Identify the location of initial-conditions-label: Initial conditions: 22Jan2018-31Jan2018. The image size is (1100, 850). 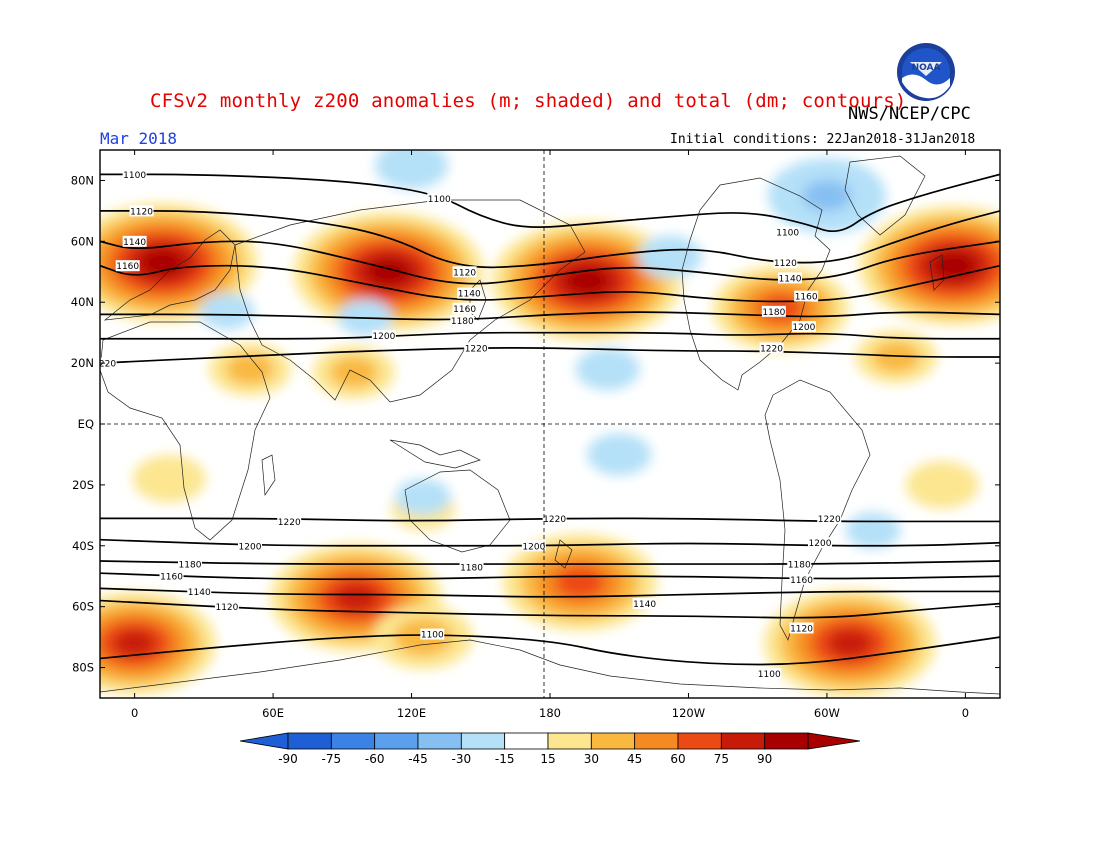
(823, 139).